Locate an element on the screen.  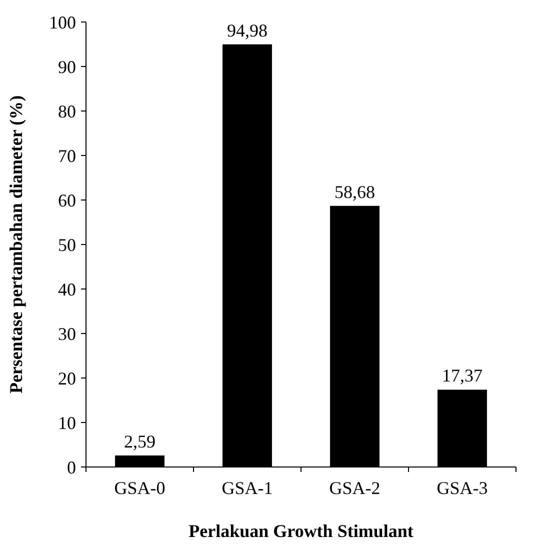
y-tick-label: 40 is located at coordinates (67, 289).